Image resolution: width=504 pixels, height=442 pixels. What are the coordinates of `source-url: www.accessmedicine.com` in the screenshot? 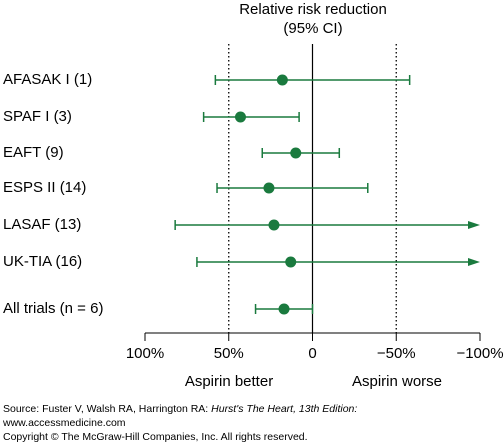 It's located at (64, 423).